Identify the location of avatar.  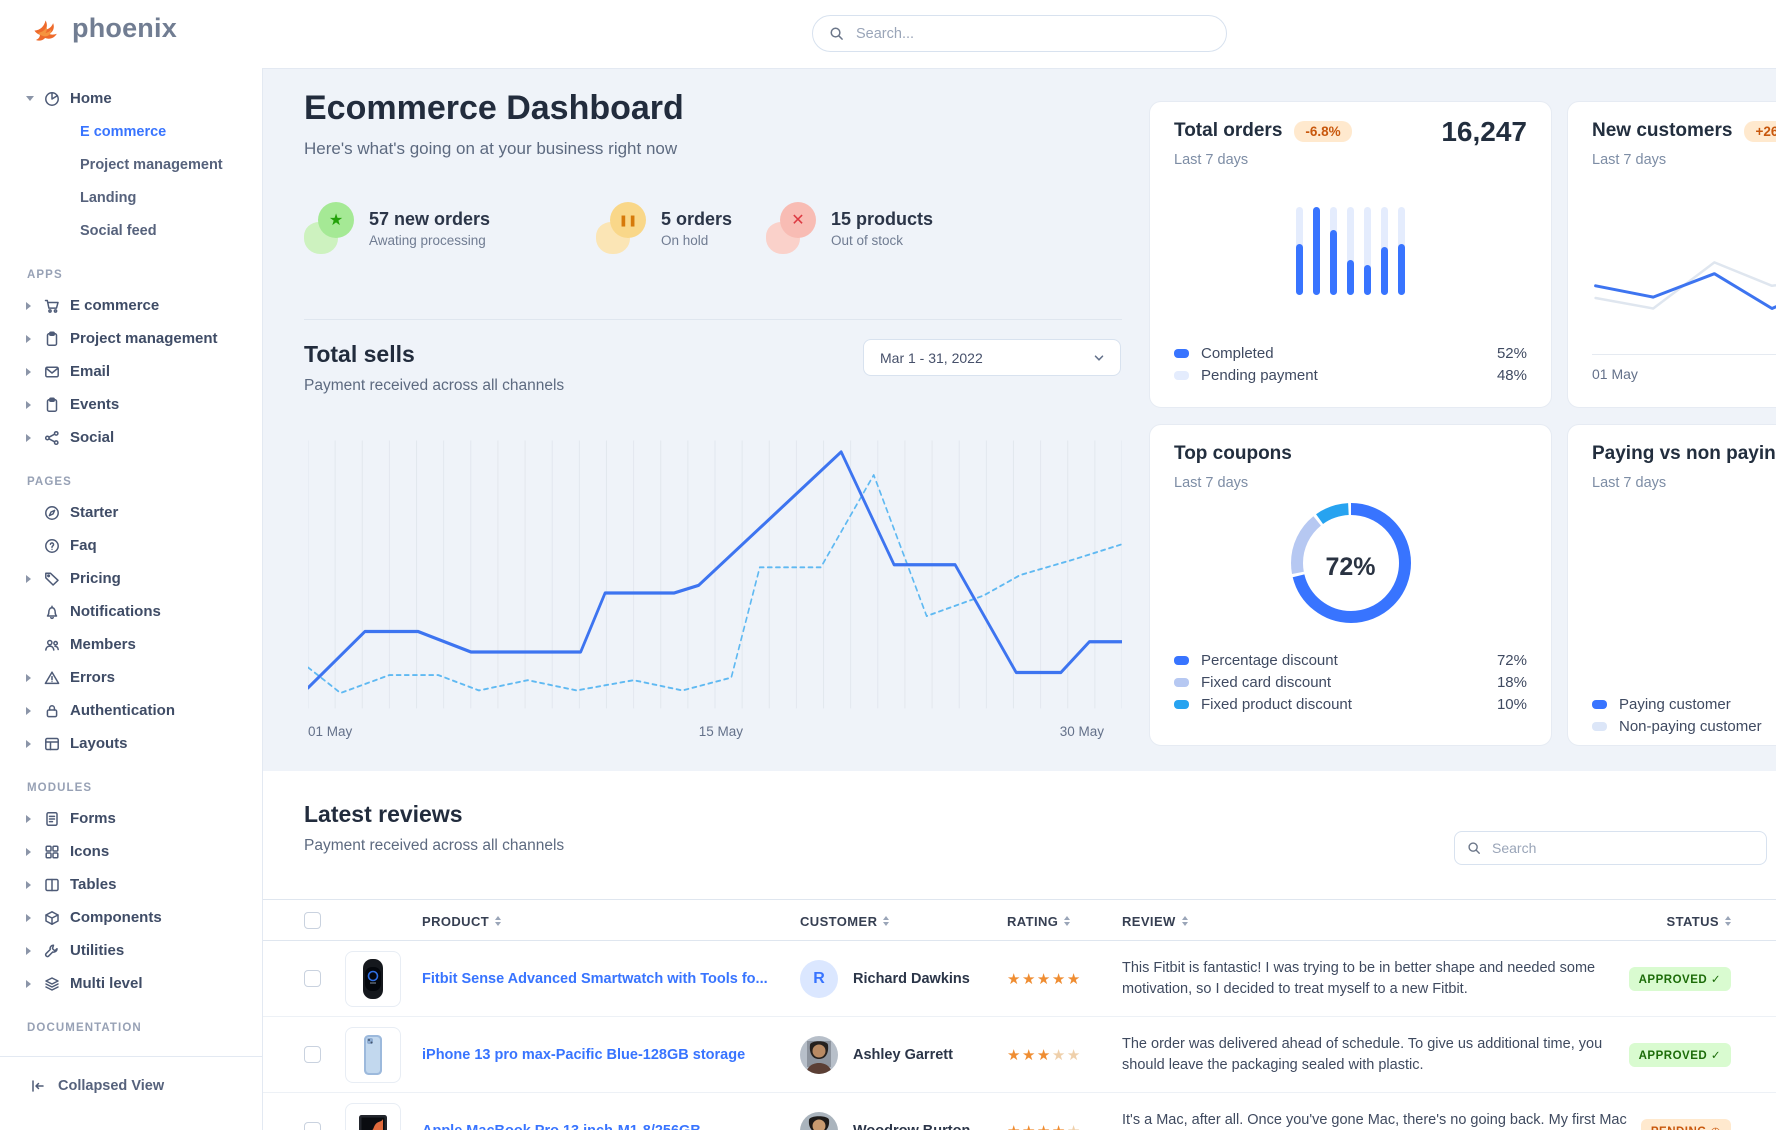
(819, 1120).